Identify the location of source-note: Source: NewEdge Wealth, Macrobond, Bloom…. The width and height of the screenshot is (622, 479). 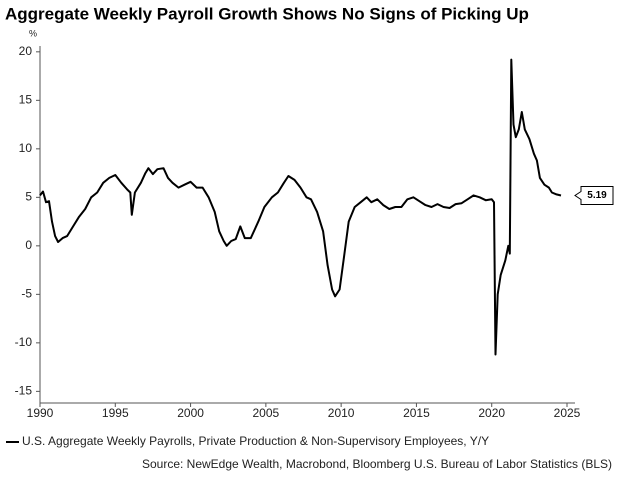
(377, 464).